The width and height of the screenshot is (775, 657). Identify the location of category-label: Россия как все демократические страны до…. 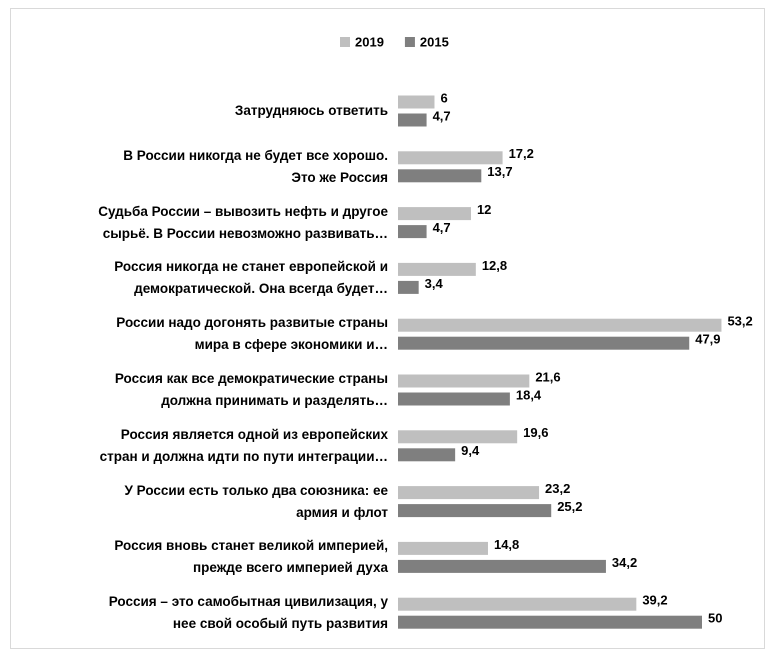
(251, 389).